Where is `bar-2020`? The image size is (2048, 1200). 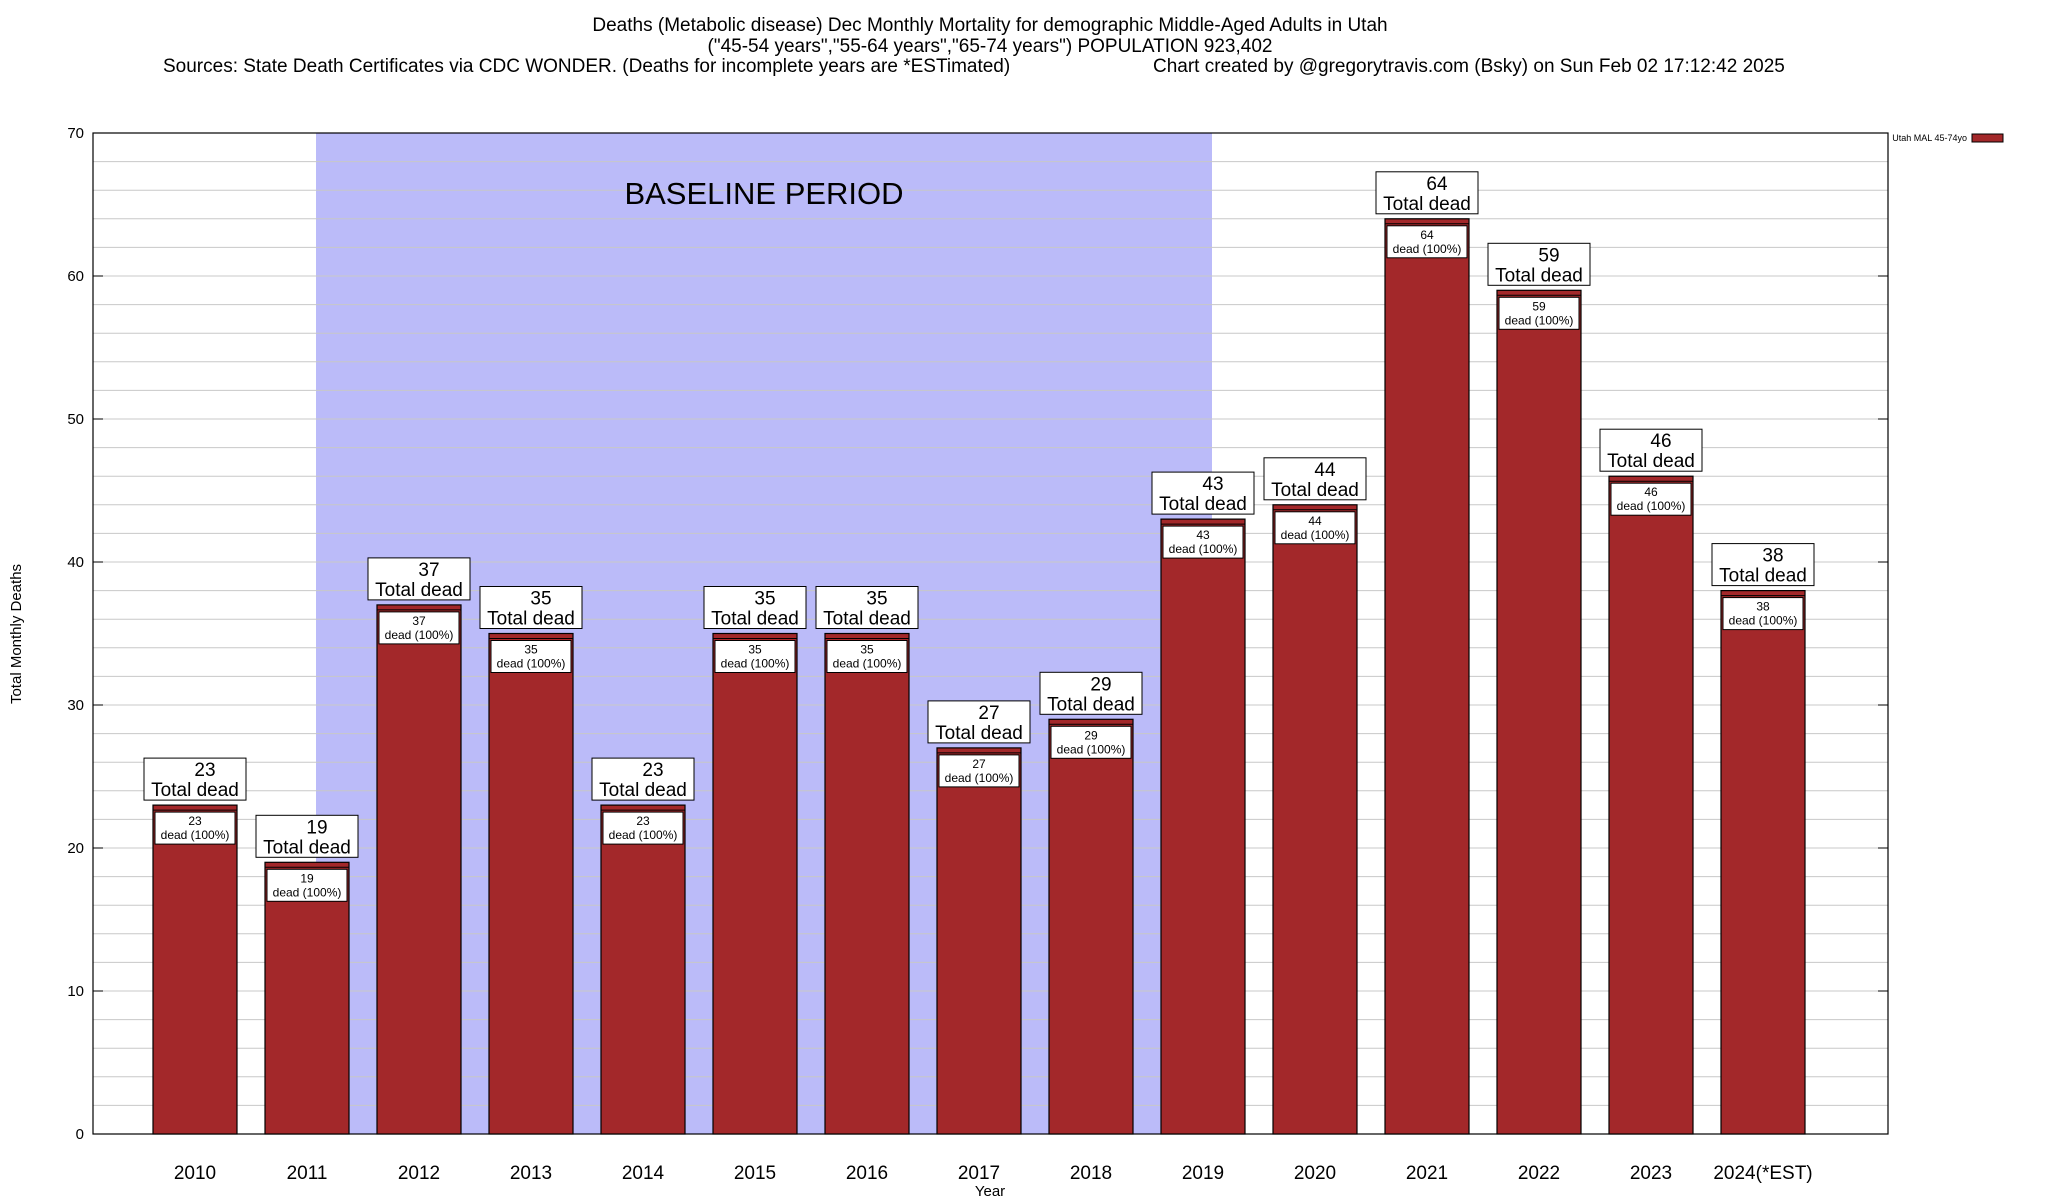 bar-2020 is located at coordinates (1315, 819).